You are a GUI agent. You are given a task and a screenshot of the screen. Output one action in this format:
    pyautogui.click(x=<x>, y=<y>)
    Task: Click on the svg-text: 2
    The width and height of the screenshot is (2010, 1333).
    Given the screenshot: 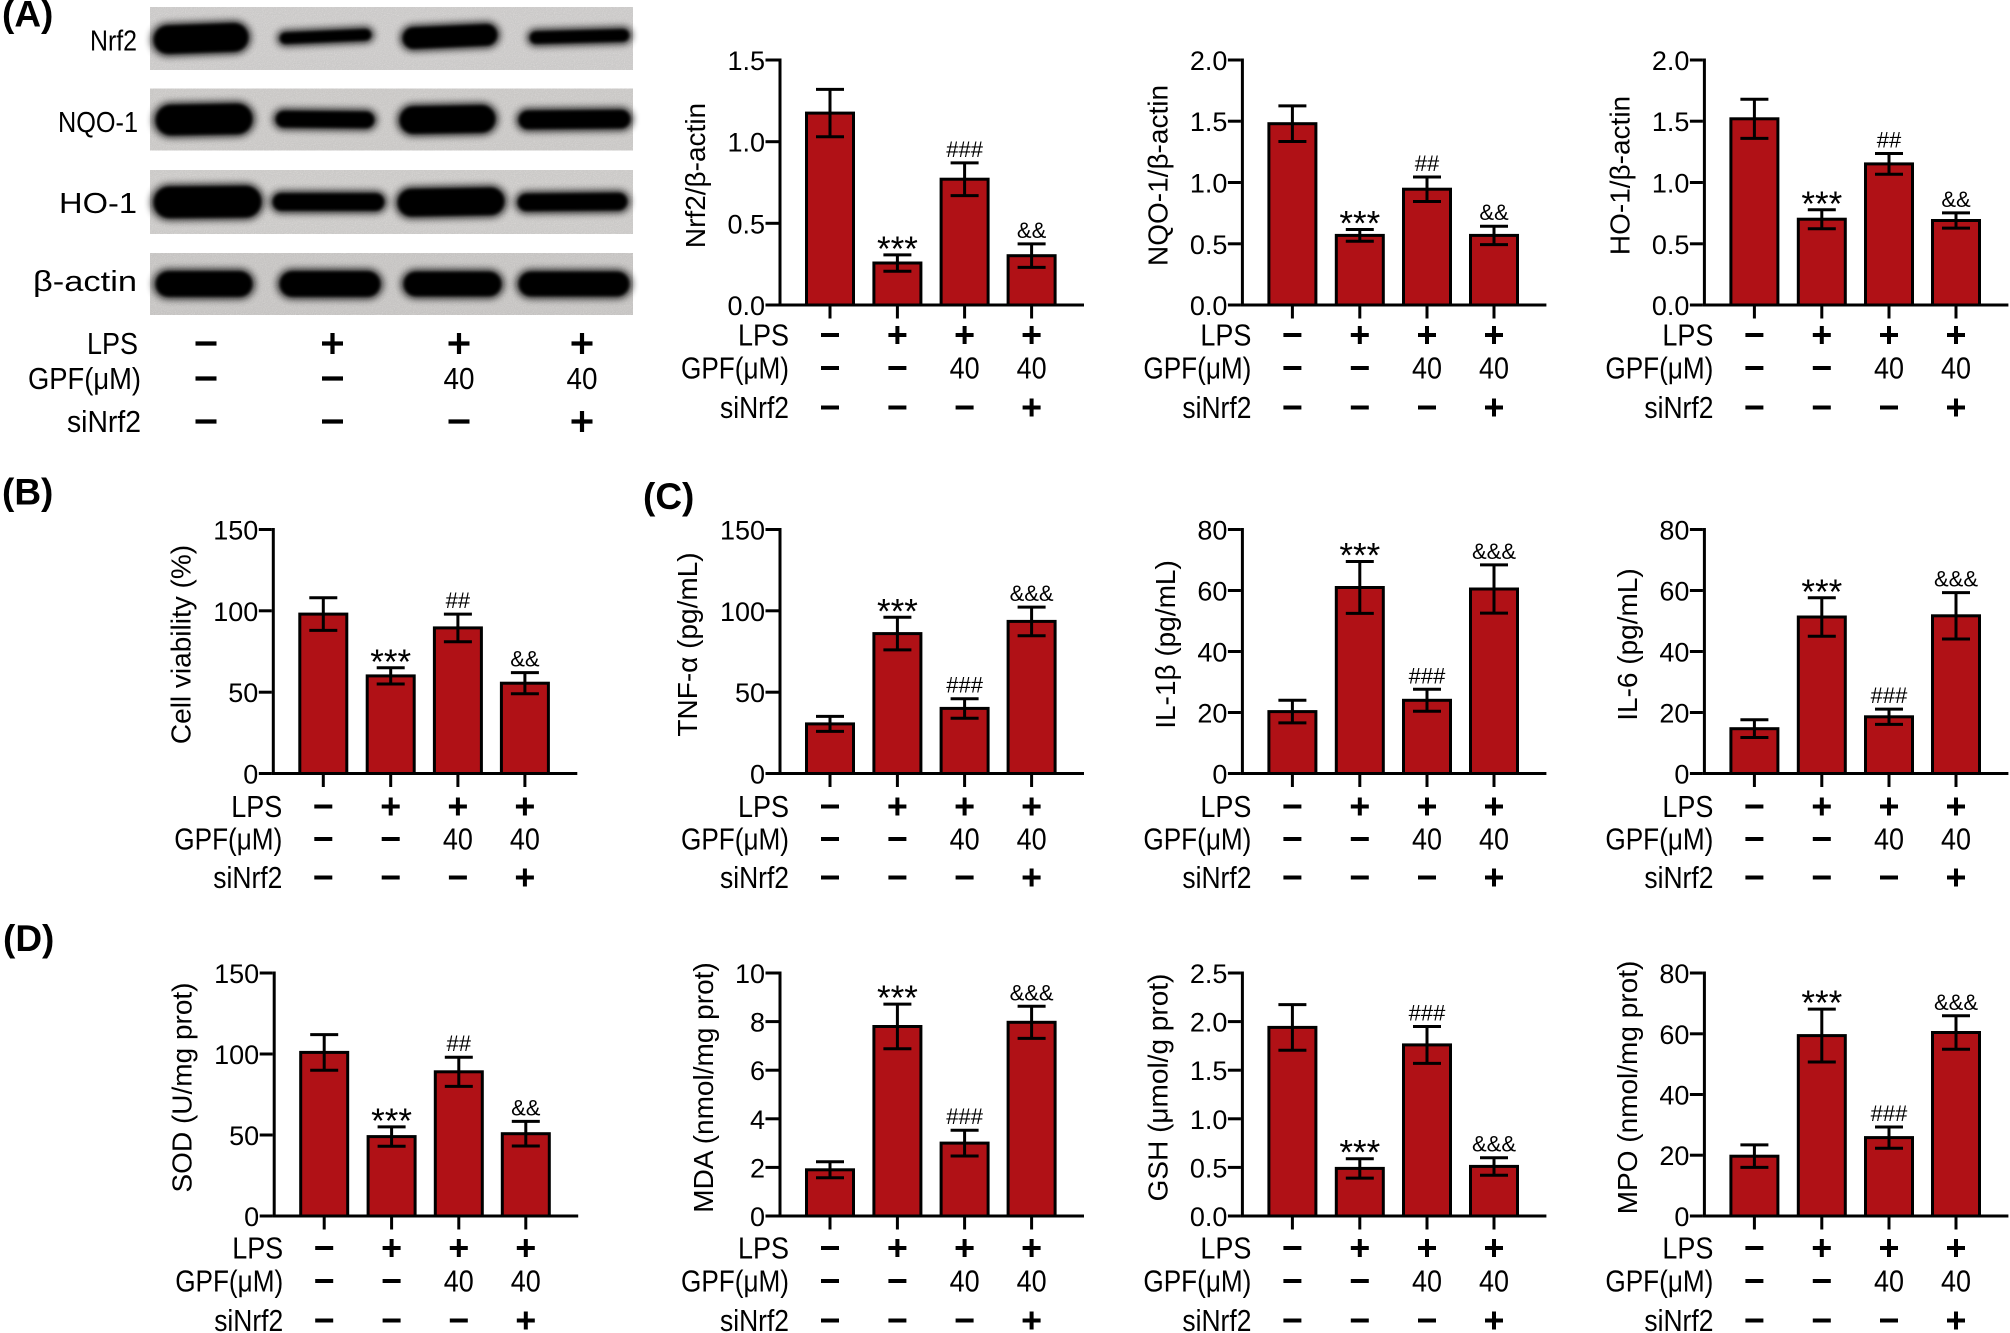 What is the action you would take?
    pyautogui.click(x=757, y=1168)
    